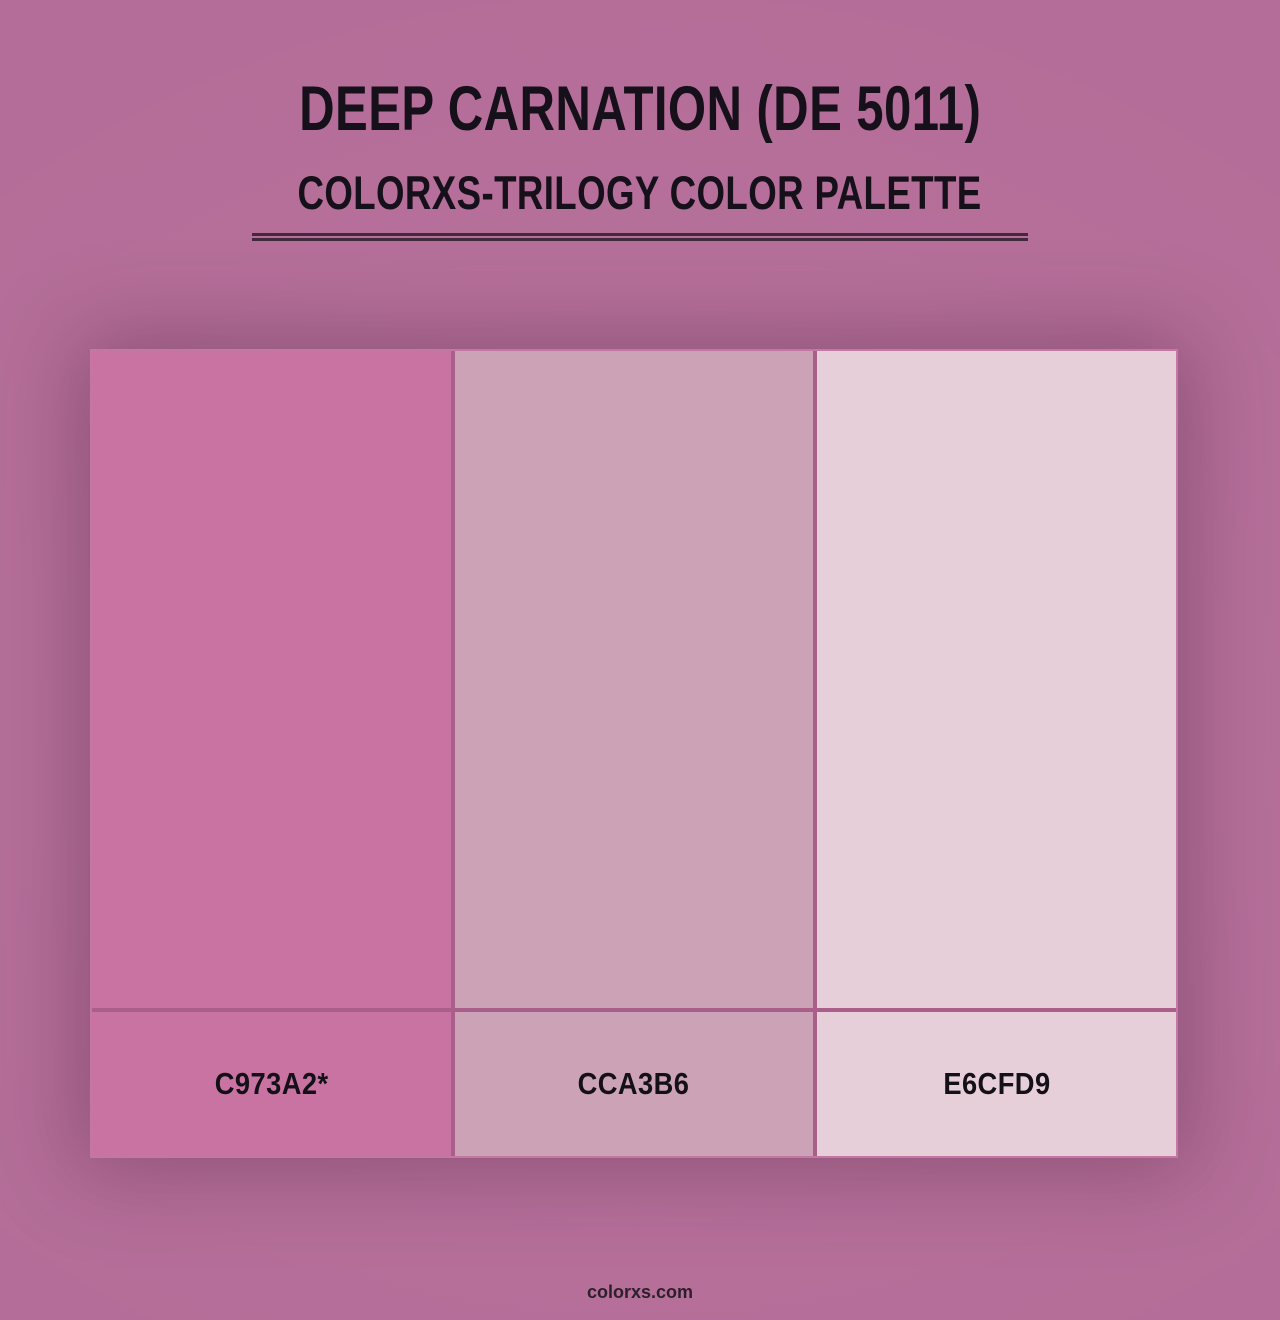 This screenshot has height=1320, width=1280. I want to click on swatch-hex-label-2: CCA3B6, so click(634, 1083).